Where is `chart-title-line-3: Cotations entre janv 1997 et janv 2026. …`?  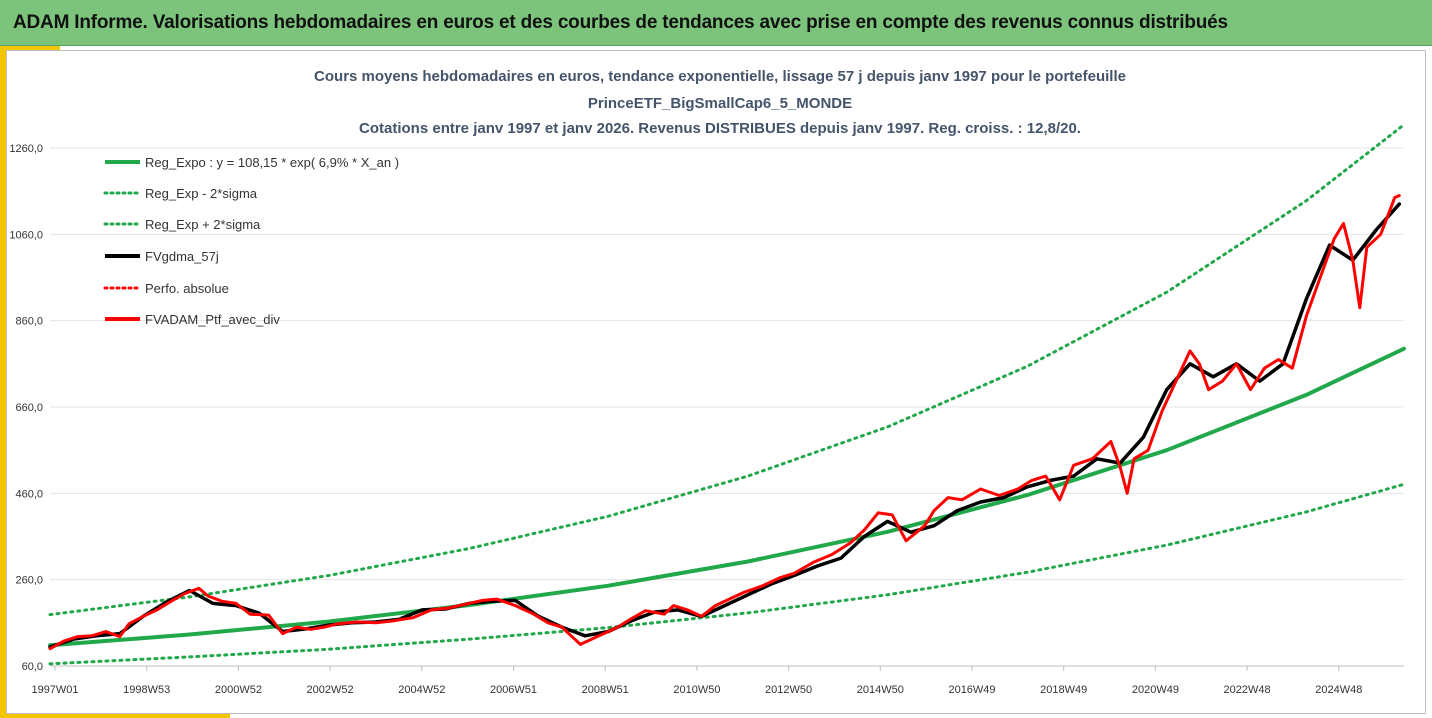 chart-title-line-3: Cotations entre janv 1997 et janv 2026. … is located at coordinates (720, 128).